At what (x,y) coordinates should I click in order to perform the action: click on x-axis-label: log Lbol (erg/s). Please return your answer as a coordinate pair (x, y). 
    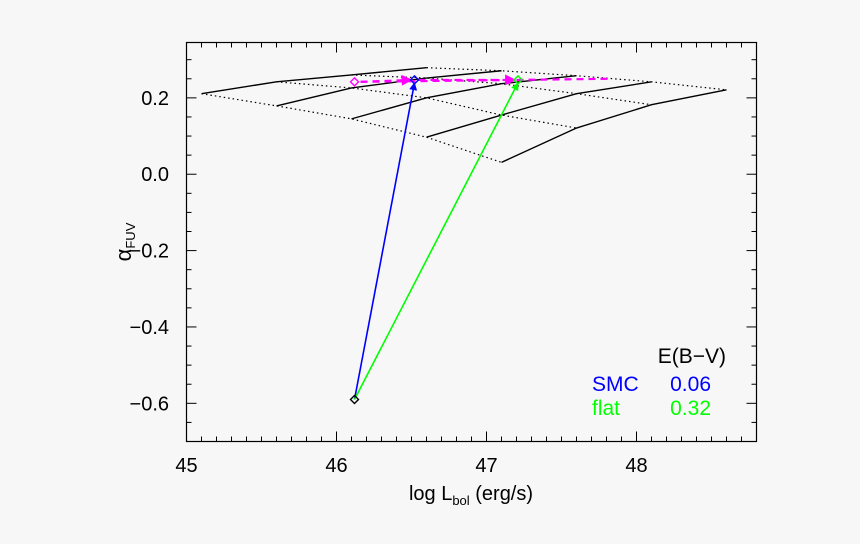
    Looking at the image, I should click on (471, 495).